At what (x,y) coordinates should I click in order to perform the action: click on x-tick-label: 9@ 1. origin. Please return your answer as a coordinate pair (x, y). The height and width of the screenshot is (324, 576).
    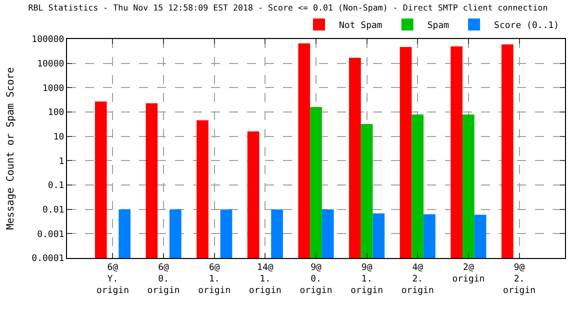
    Looking at the image, I should click on (367, 279).